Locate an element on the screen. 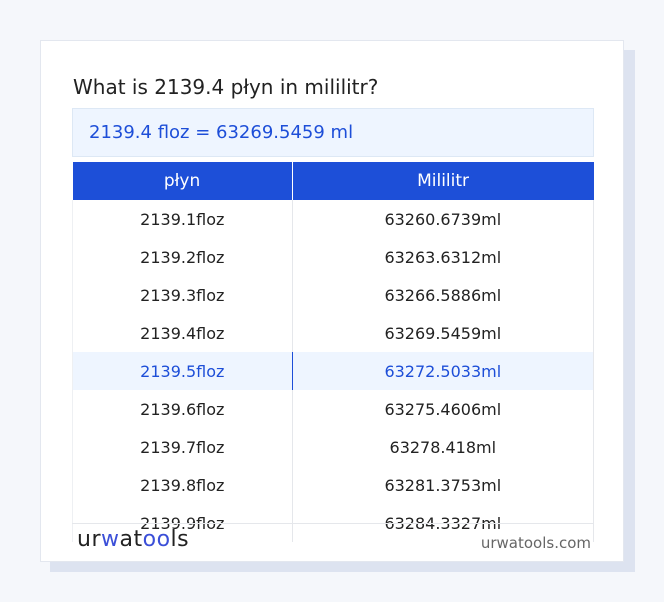  site-link: urwatools.com is located at coordinates (535, 543).